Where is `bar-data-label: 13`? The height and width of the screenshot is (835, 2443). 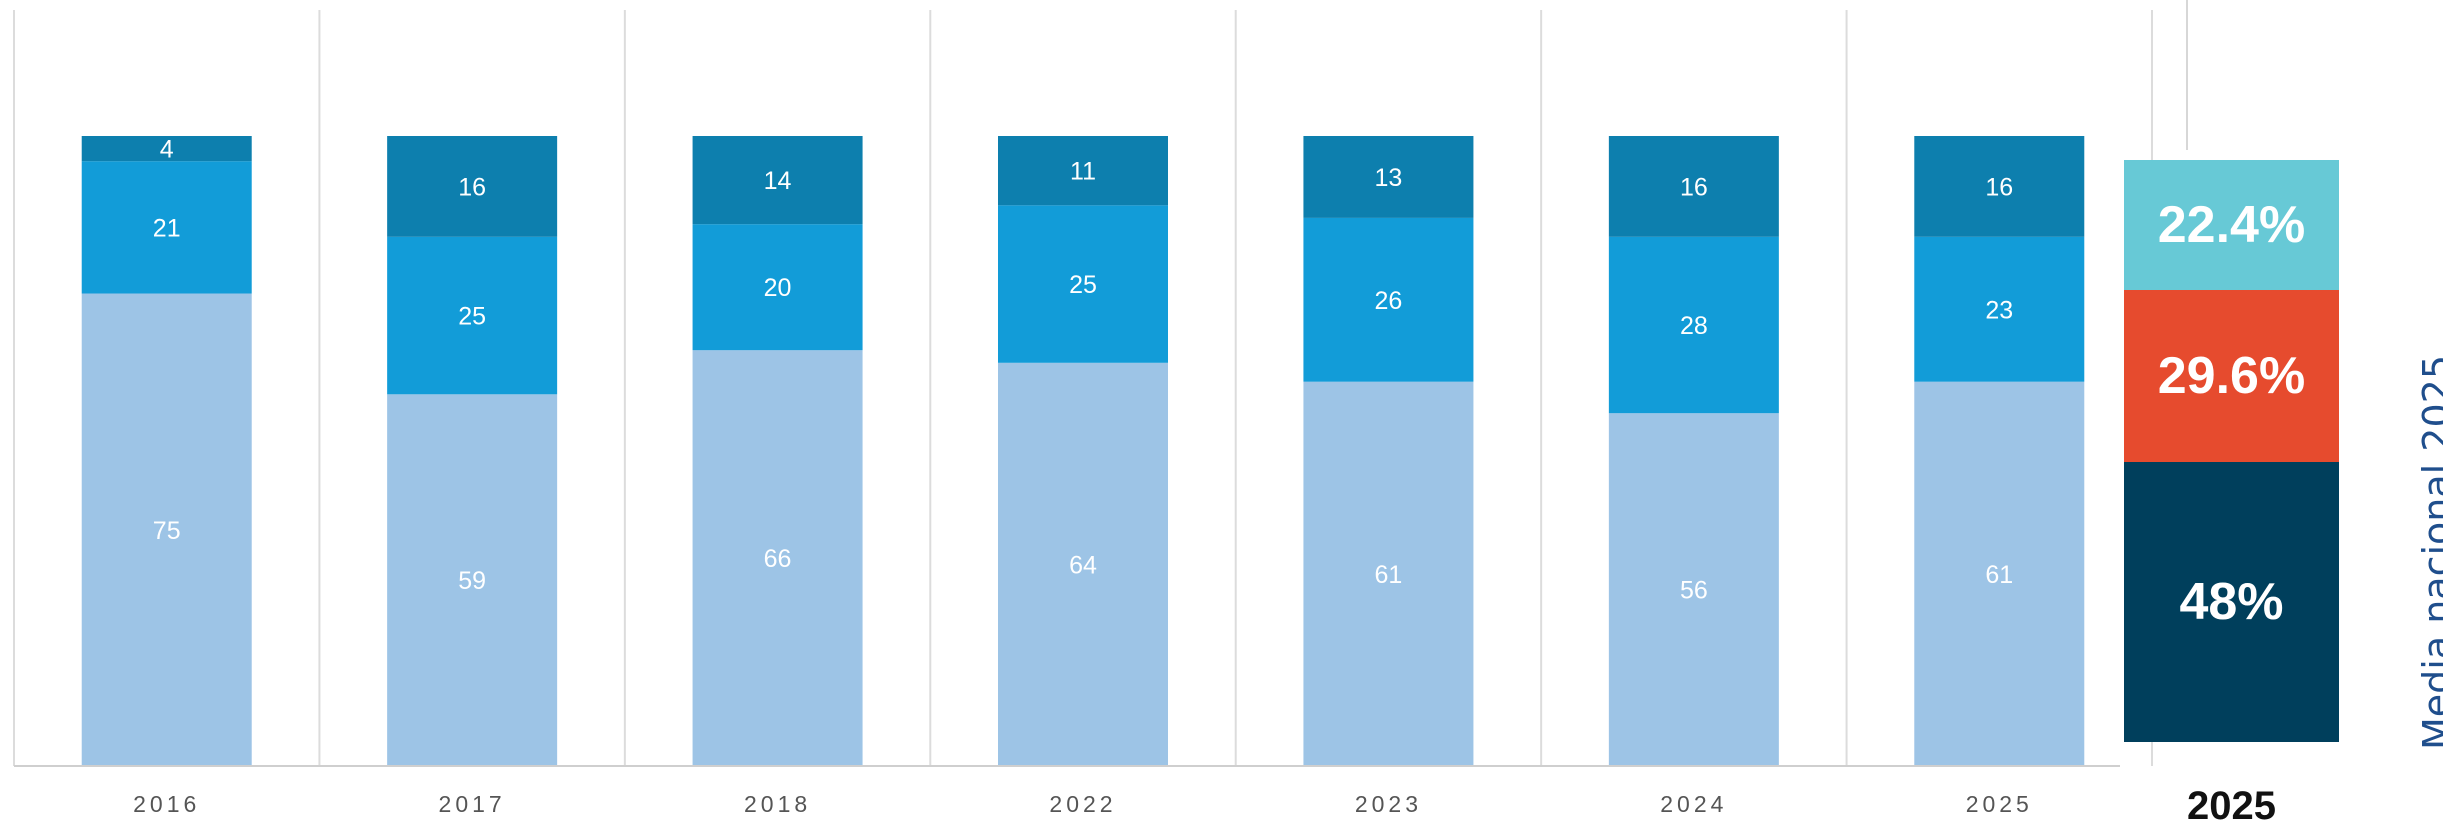
bar-data-label: 13 is located at coordinates (1389, 178).